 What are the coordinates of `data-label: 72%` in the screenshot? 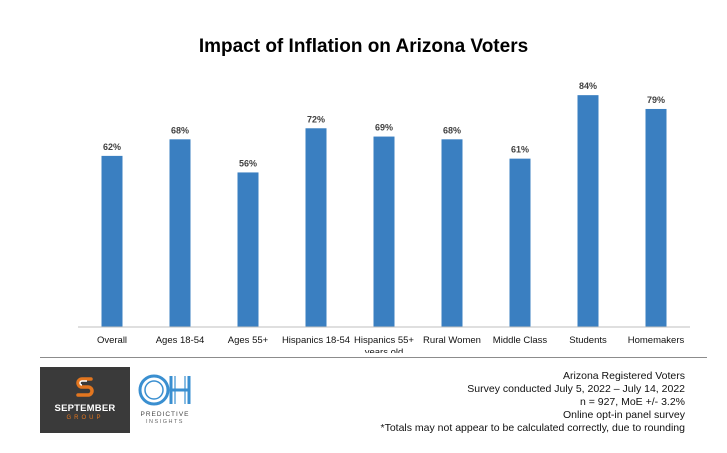 It's located at (316, 119).